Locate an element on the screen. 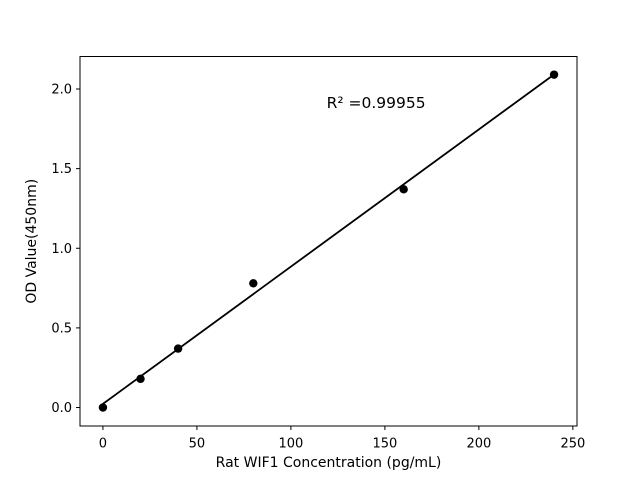 The image size is (640, 480). x-axis-label: Rat WIF1 Concentration (pg/mL) is located at coordinates (329, 463).